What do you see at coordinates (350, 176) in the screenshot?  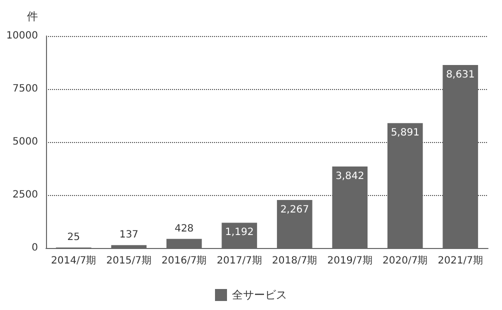 I see `text: 3,842` at bounding box center [350, 176].